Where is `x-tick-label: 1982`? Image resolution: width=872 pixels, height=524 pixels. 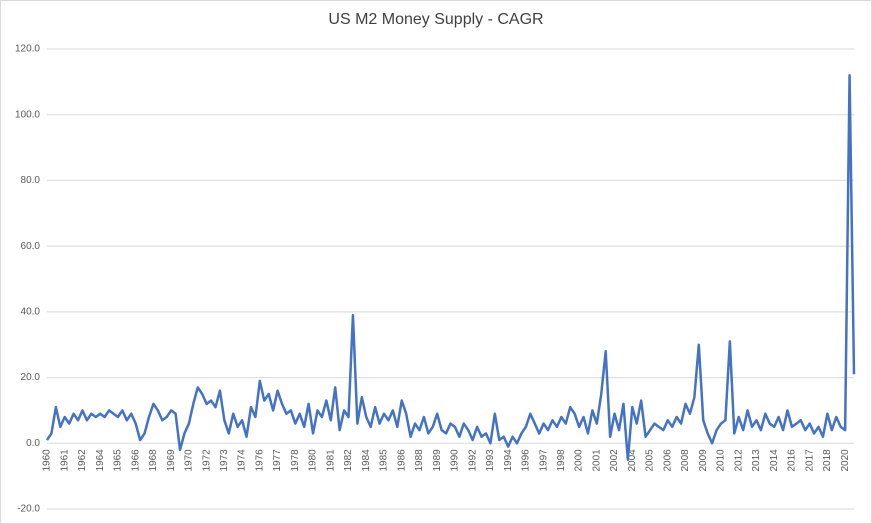 x-tick-label: 1982 is located at coordinates (348, 460).